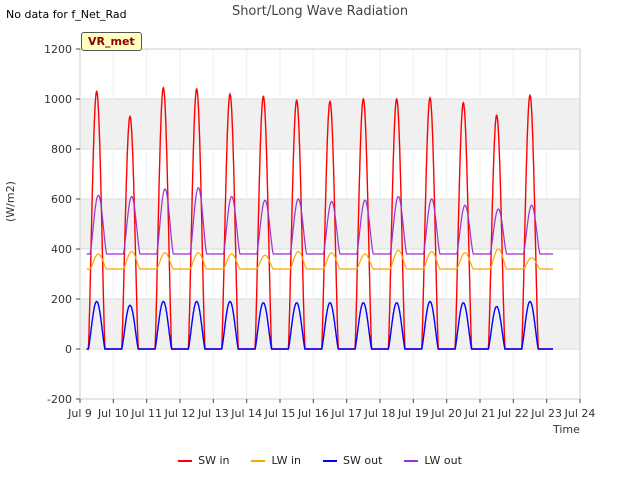  What do you see at coordinates (213, 413) in the screenshot?
I see `x-tick-label: Jul 13` at bounding box center [213, 413].